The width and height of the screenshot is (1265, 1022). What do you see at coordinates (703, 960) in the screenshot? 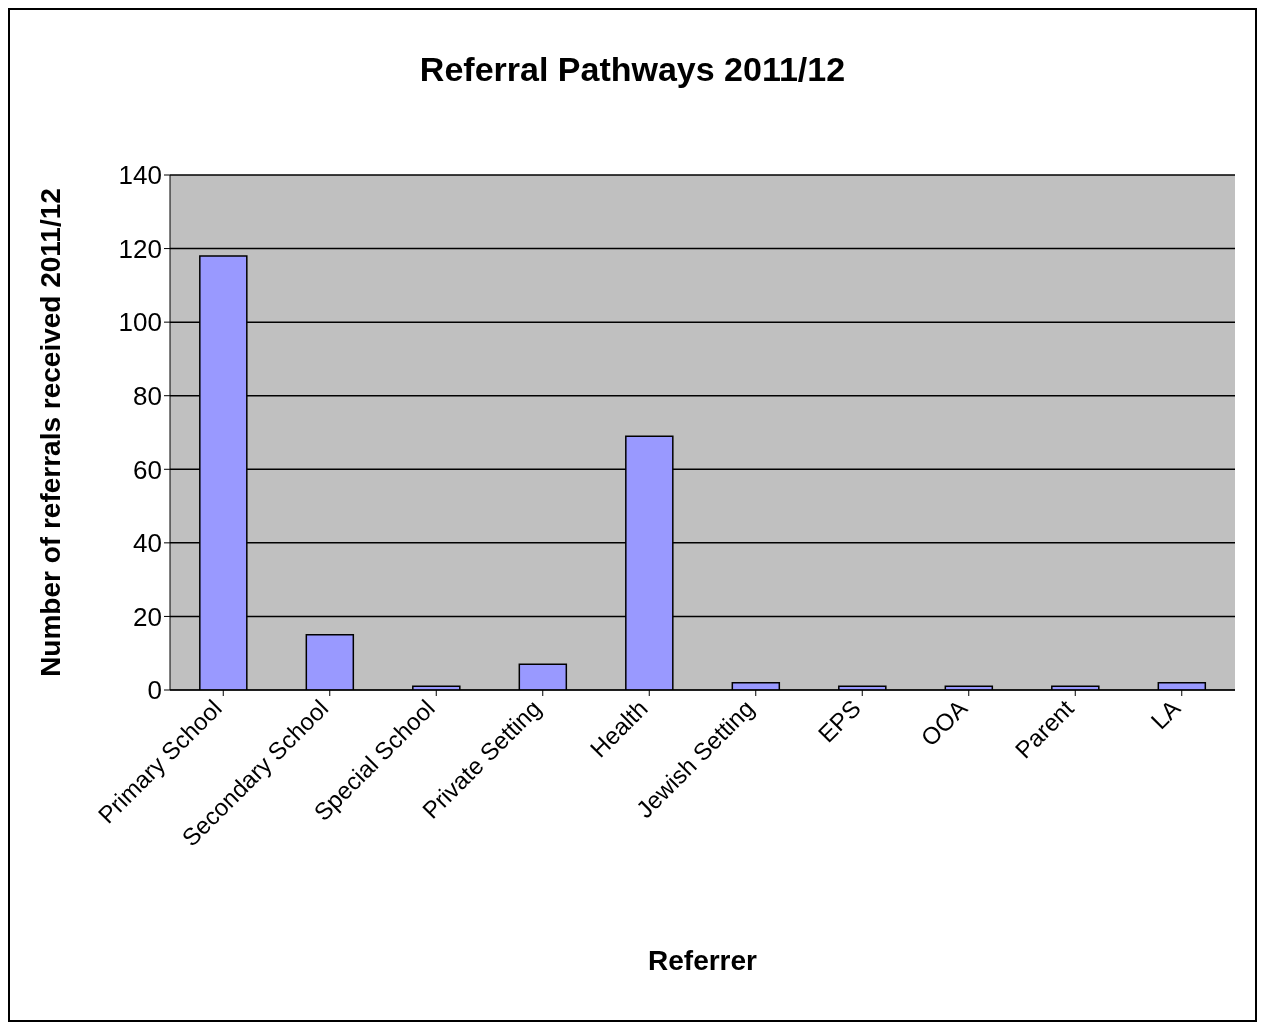
I see `x-axis-title: Referrer` at bounding box center [703, 960].